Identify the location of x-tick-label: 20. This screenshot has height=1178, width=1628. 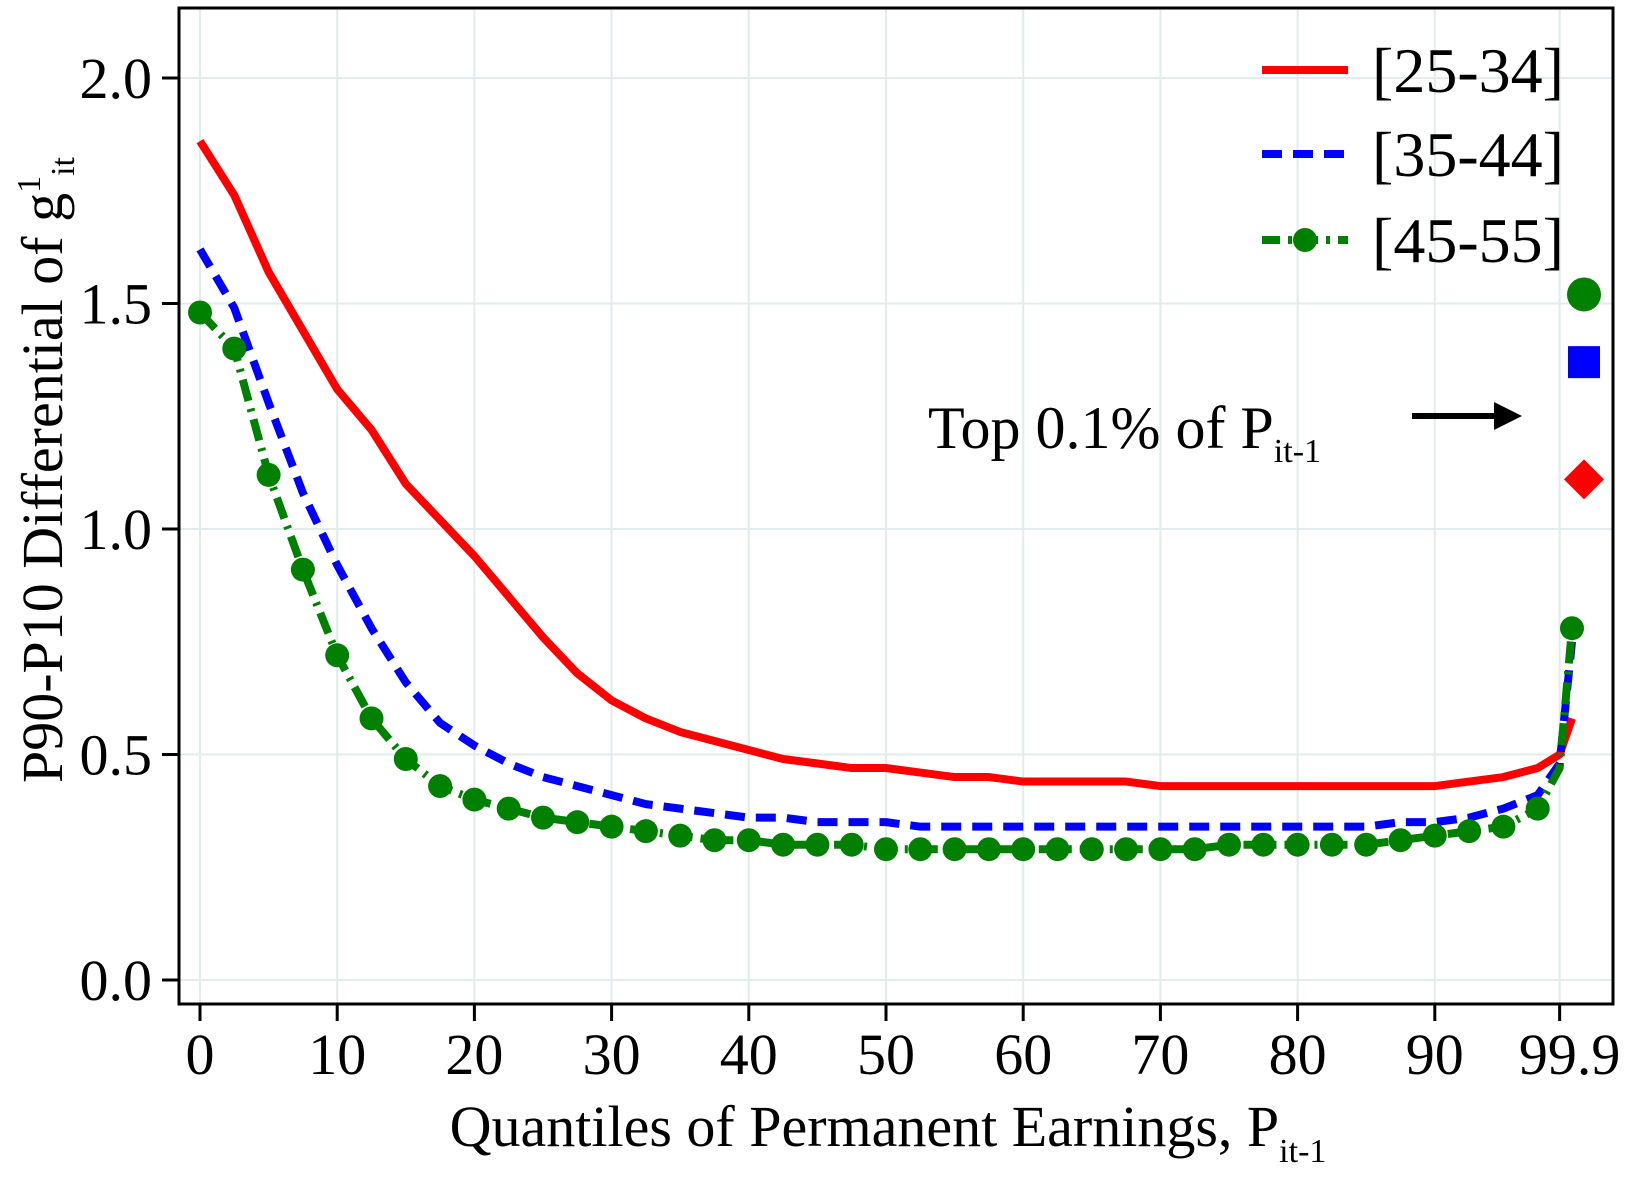
(474, 1054).